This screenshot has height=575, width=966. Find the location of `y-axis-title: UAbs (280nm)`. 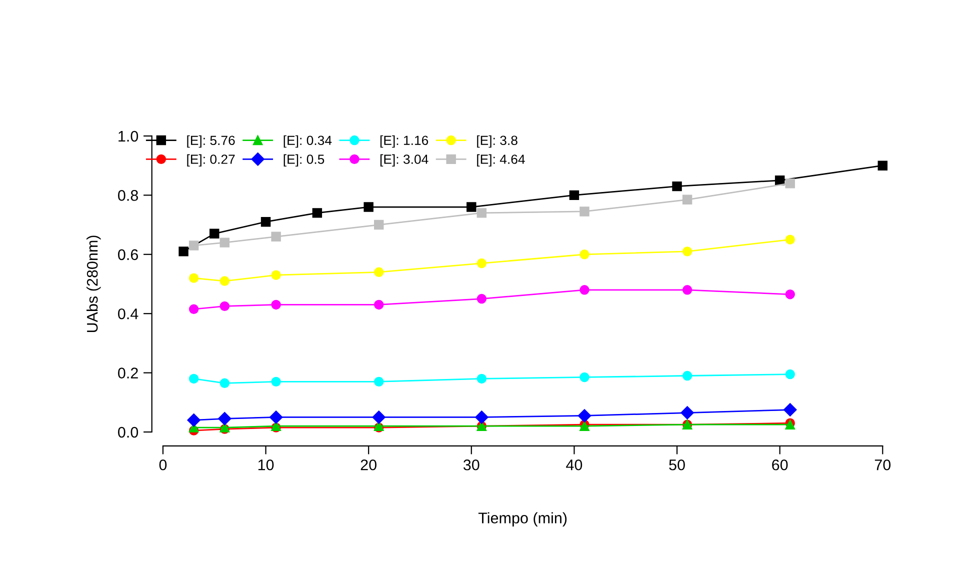

y-axis-title: UAbs (280nm) is located at coordinates (93, 284).